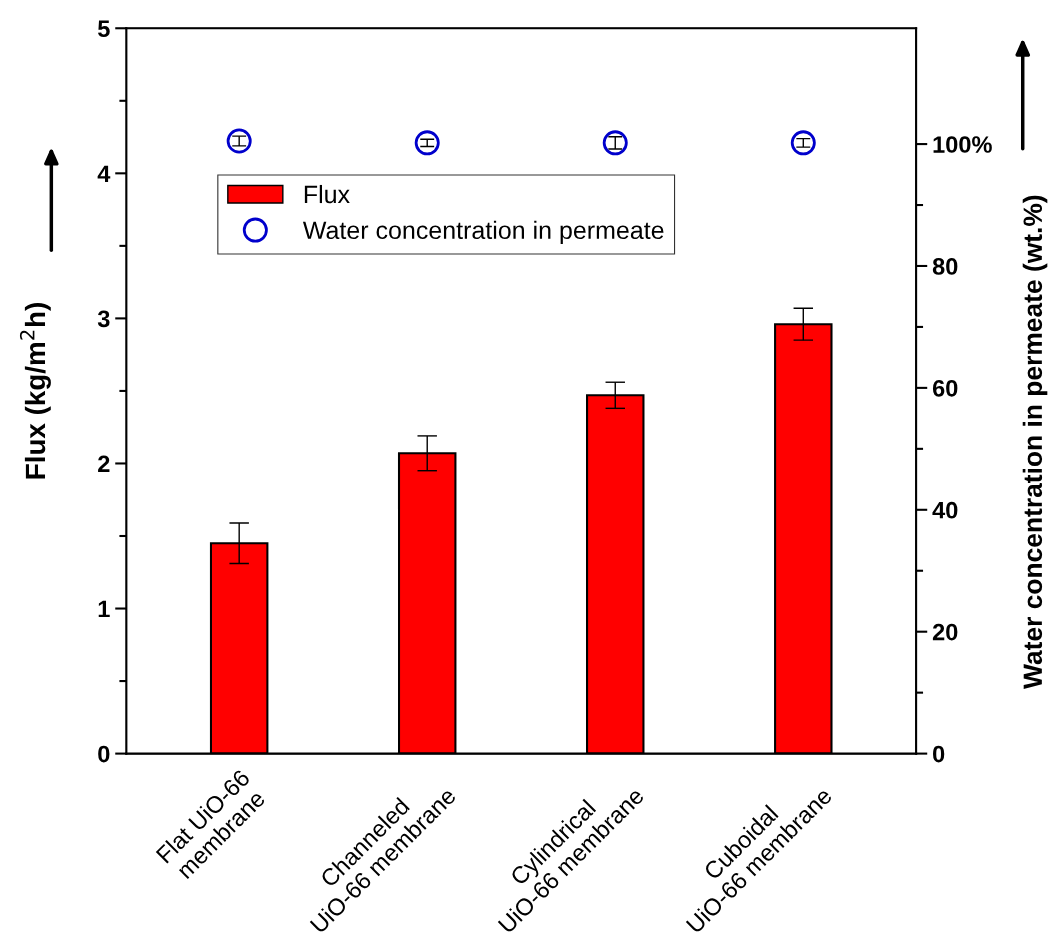 The height and width of the screenshot is (942, 1053). Describe the element at coordinates (103, 319) in the screenshot. I see `y-tick-label: 3` at that location.